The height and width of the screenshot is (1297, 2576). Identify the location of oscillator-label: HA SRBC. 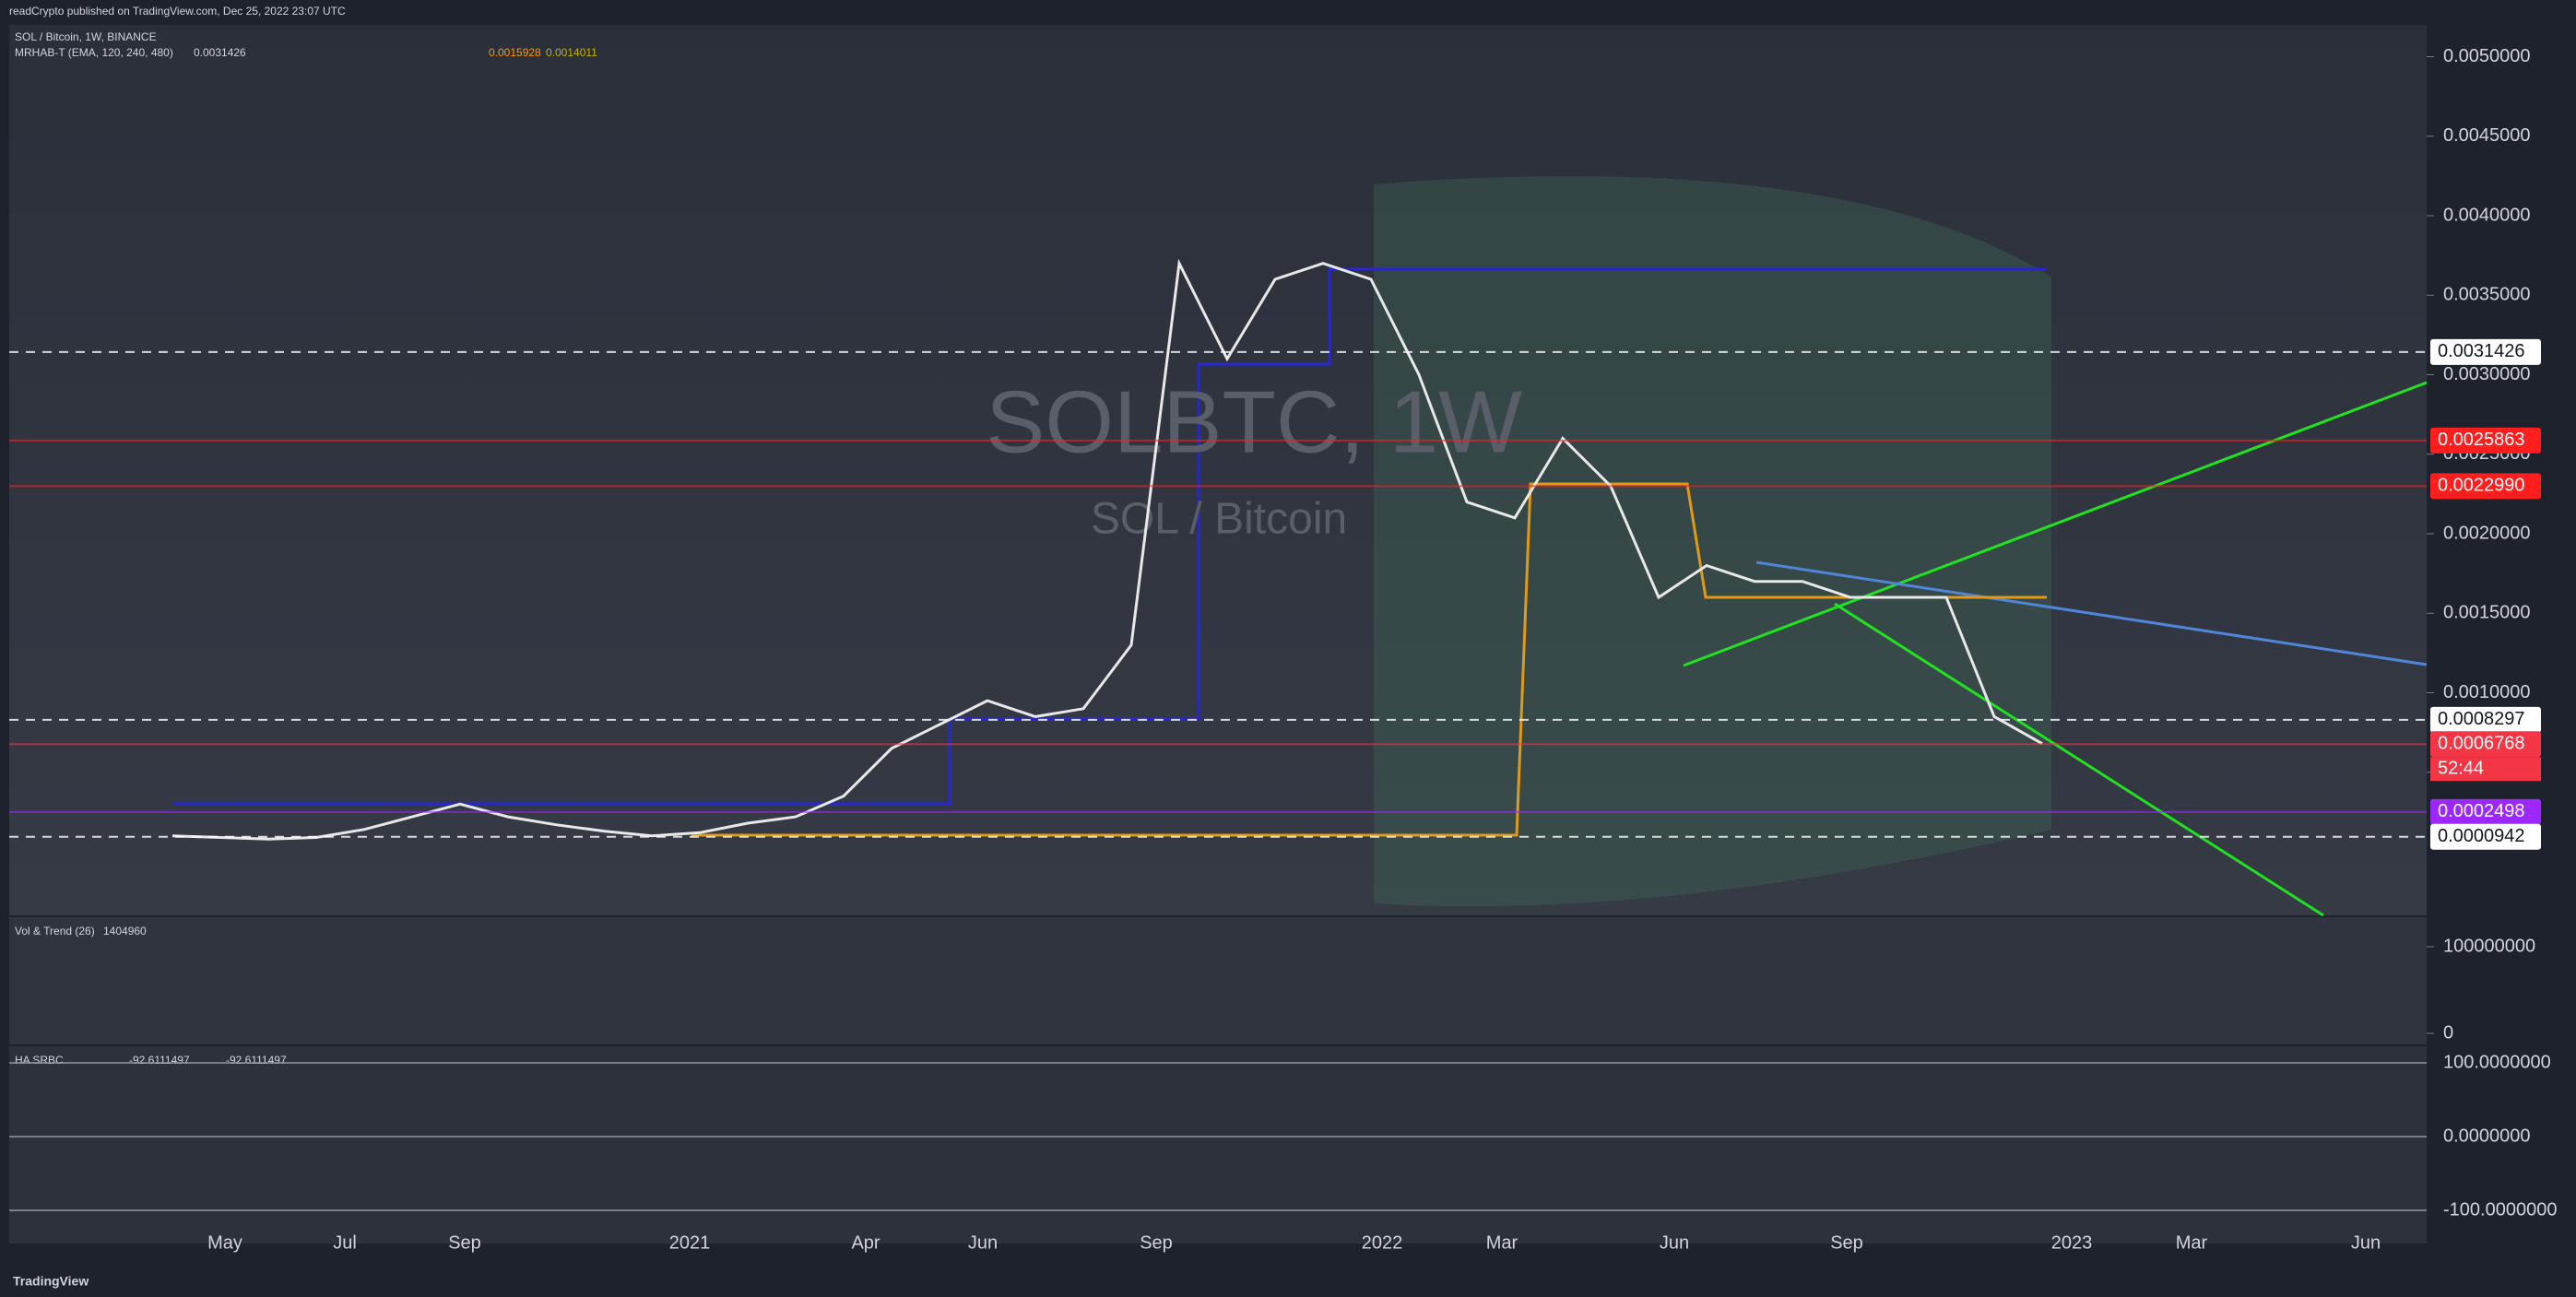
(39, 1060).